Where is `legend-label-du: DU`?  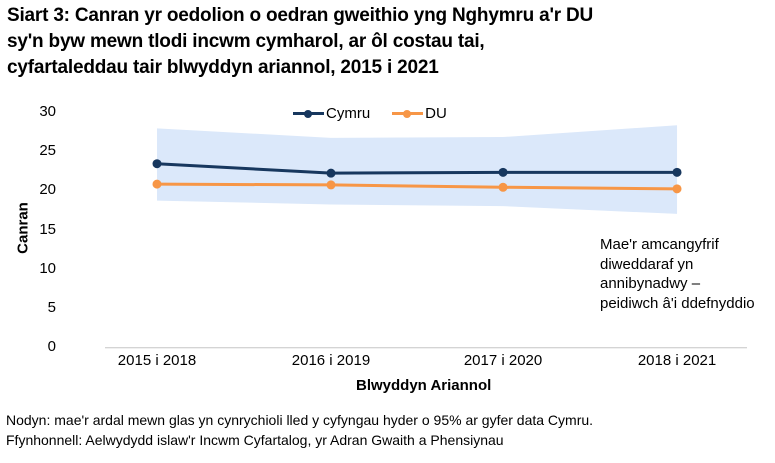
legend-label-du: DU is located at coordinates (436, 113).